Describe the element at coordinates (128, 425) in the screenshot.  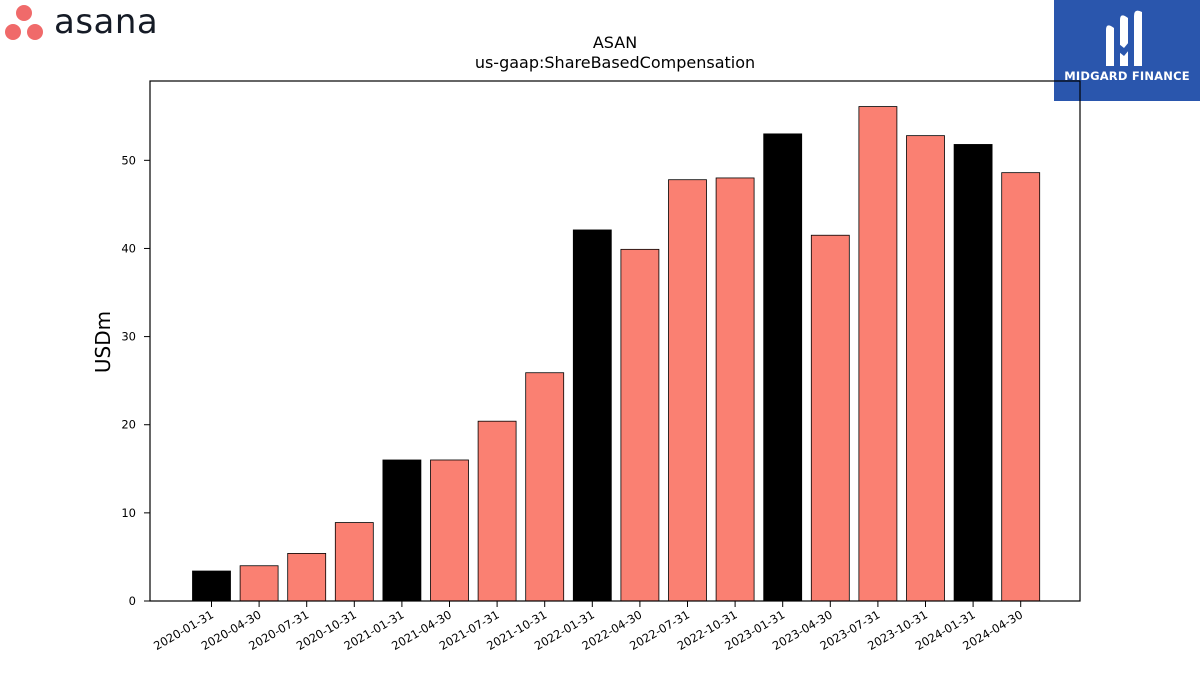
I see `y-tick-label: 20` at that location.